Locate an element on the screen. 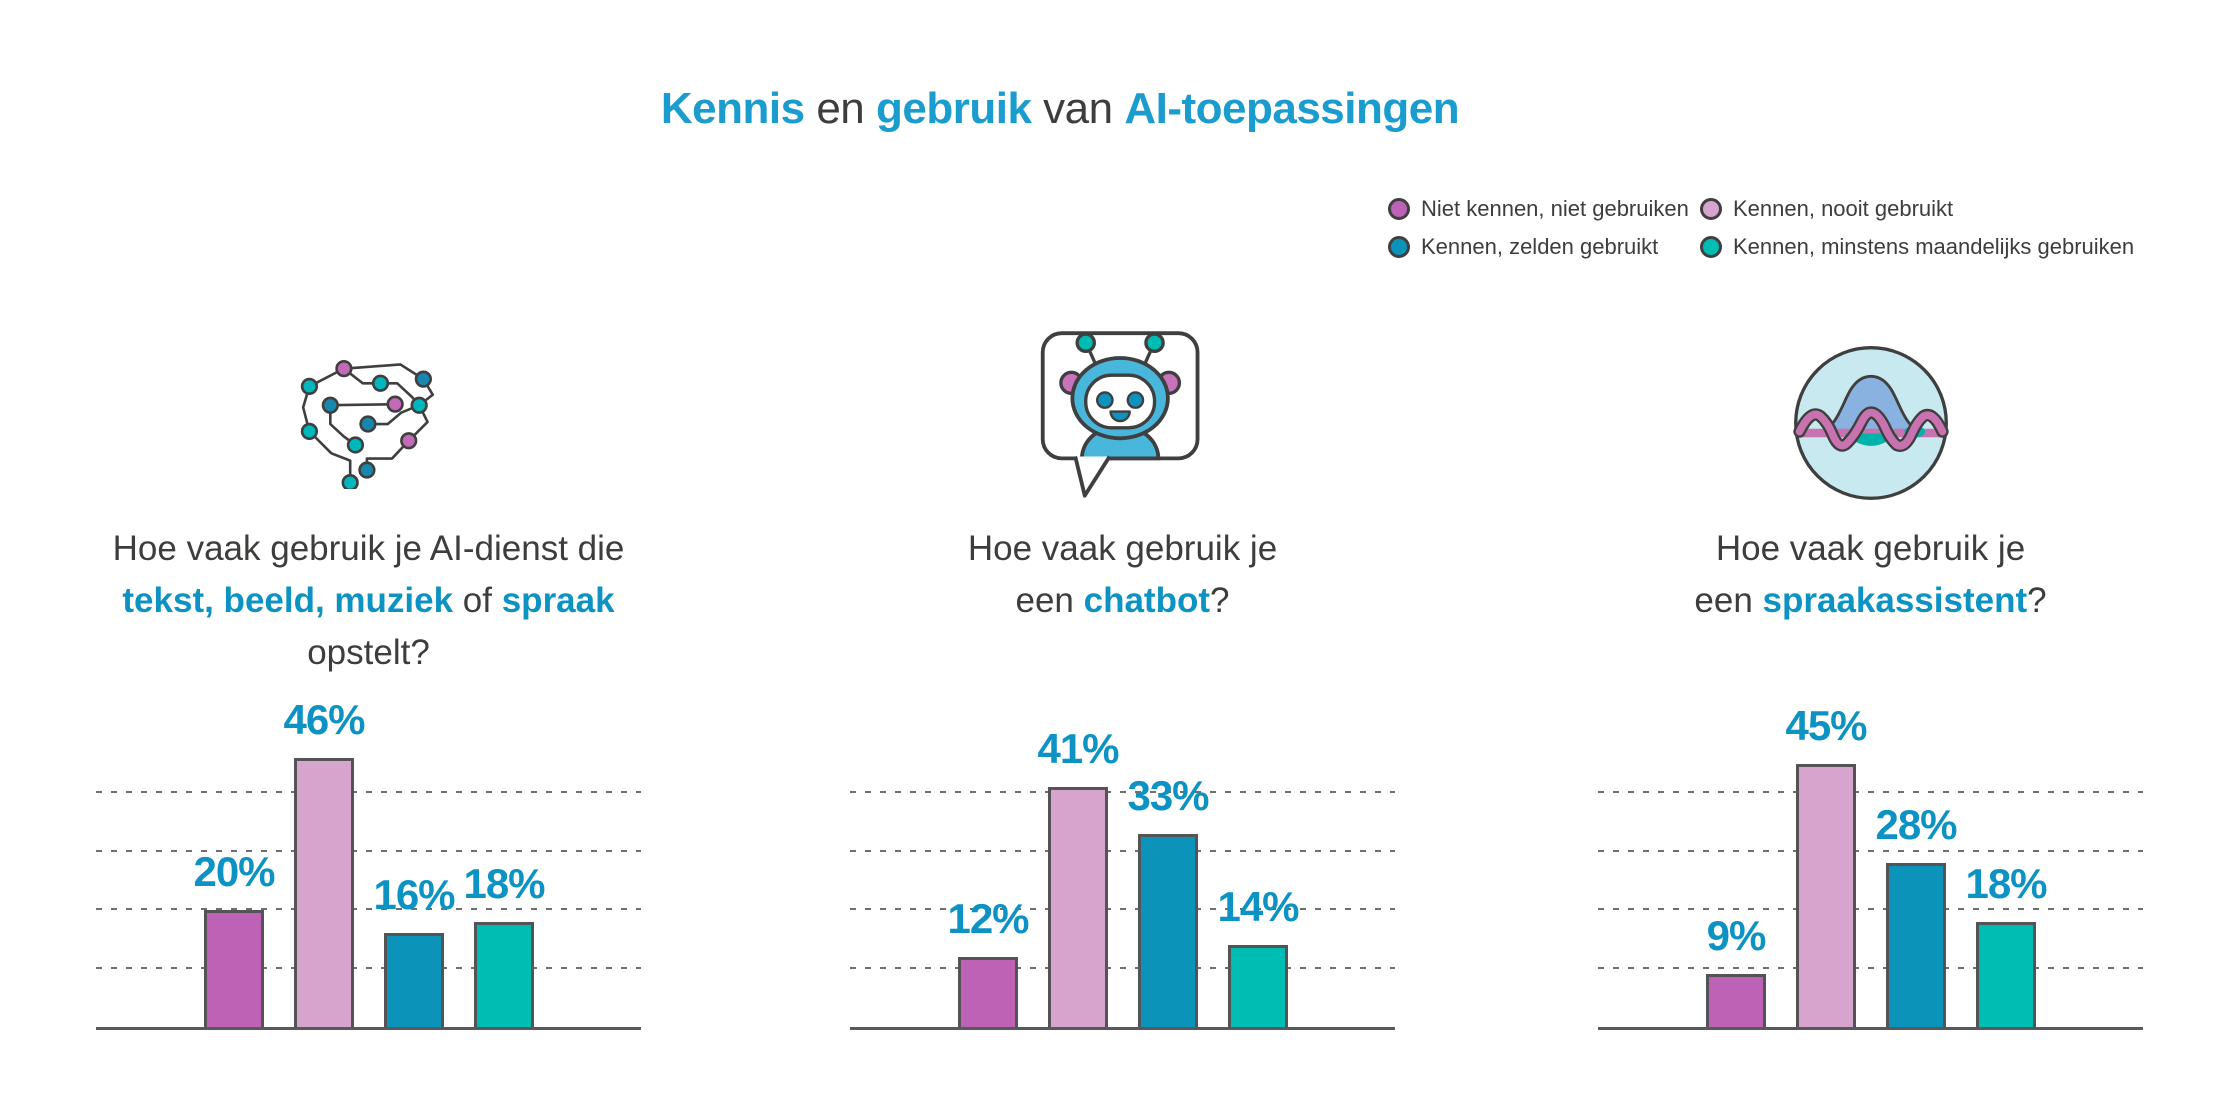 This screenshot has width=2240, height=1098. question-text: Hoe vaak gebruik je een spraakassistent? is located at coordinates (1870, 575).